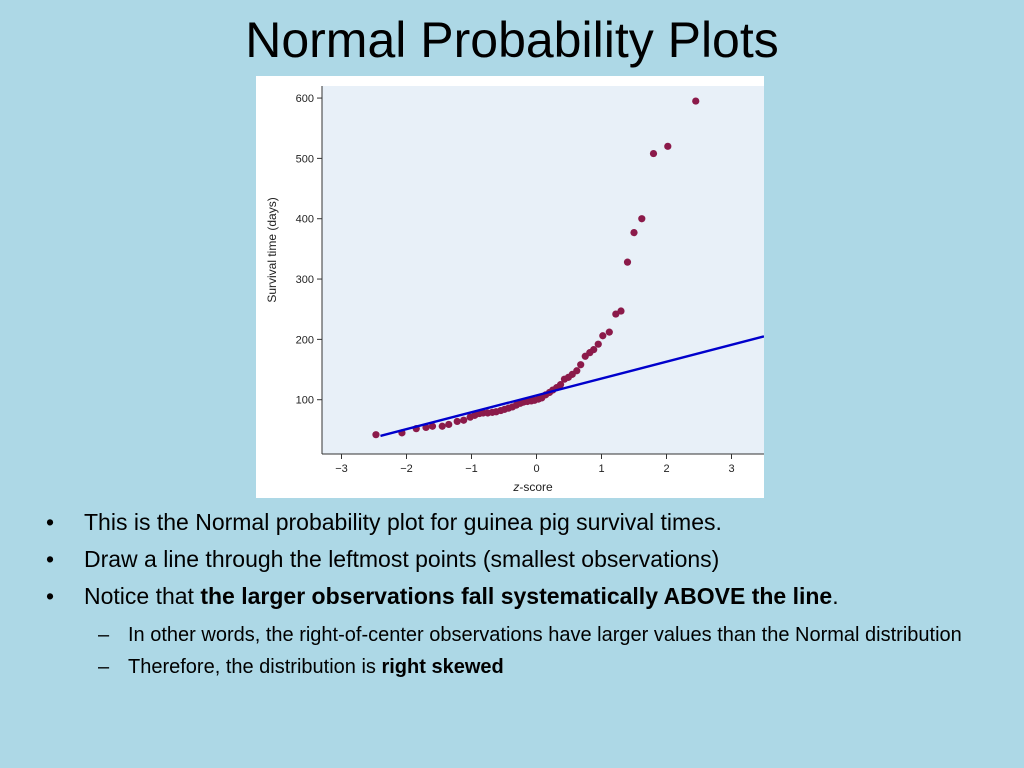  Describe the element at coordinates (666, 469) in the screenshot. I see `x-tick-label: 2` at that location.